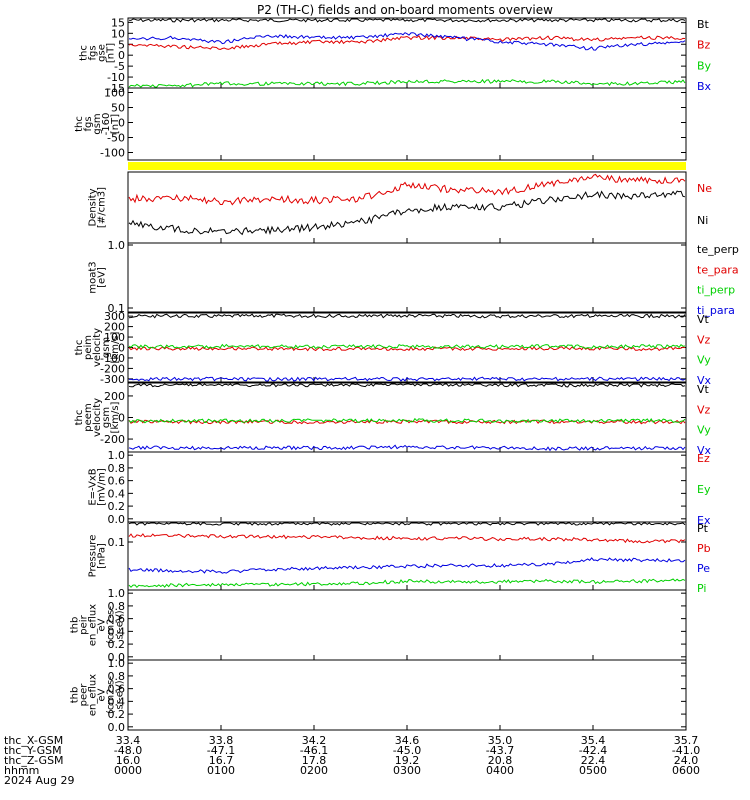 The width and height of the screenshot is (750, 800). I want to click on legend-Ne: Ne, so click(704, 188).